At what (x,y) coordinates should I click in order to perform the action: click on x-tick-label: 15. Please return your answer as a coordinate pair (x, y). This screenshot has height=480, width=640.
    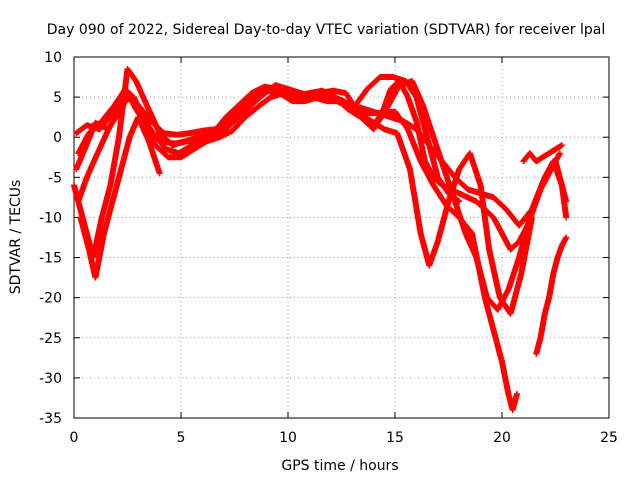
    Looking at the image, I should click on (395, 438).